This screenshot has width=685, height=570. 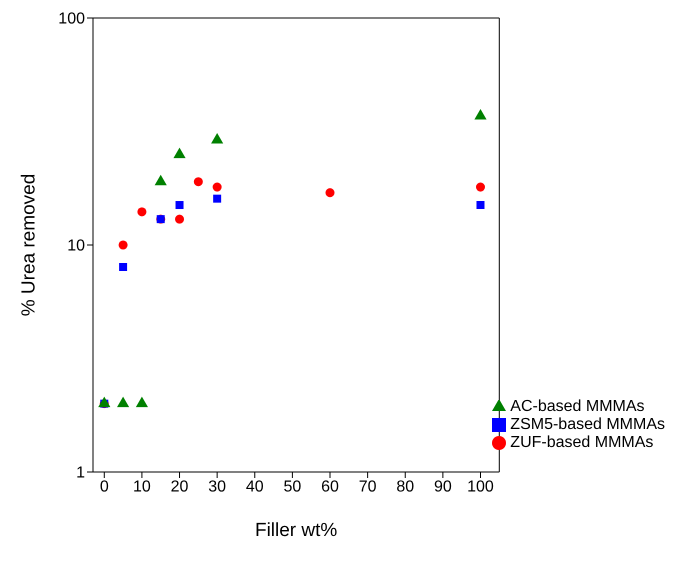 I want to click on x-tick-label: 40, so click(x=255, y=487).